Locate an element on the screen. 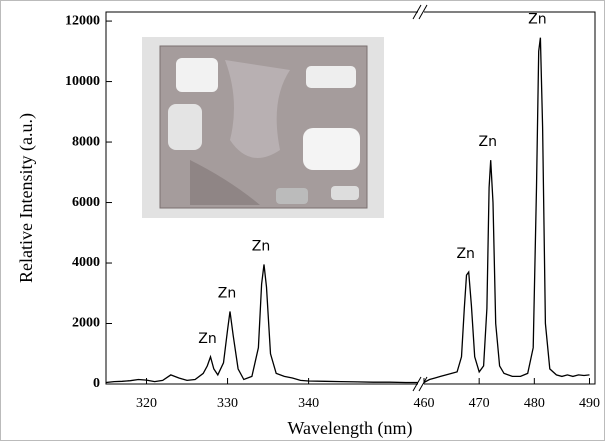 Image resolution: width=605 pixels, height=441 pixels. spectrum-line is located at coordinates (261, 324).